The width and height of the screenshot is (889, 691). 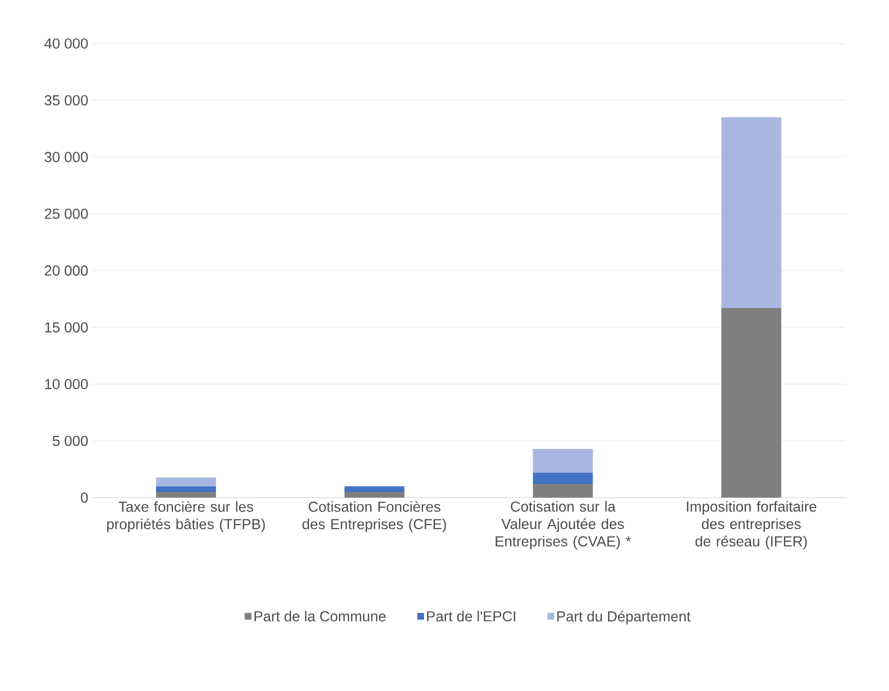 What do you see at coordinates (70, 441) in the screenshot?
I see `y-tick-label: 5 000` at bounding box center [70, 441].